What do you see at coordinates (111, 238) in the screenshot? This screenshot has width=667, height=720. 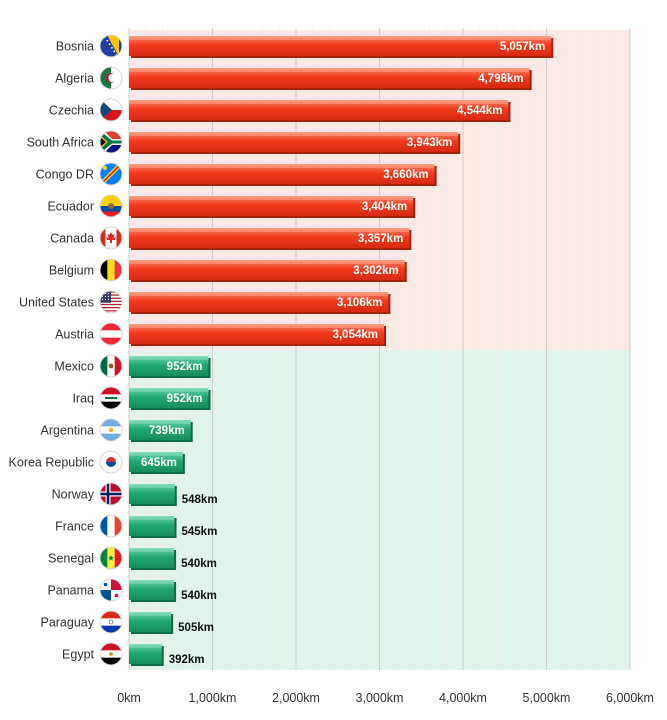 I see `canada-flag-icon` at bounding box center [111, 238].